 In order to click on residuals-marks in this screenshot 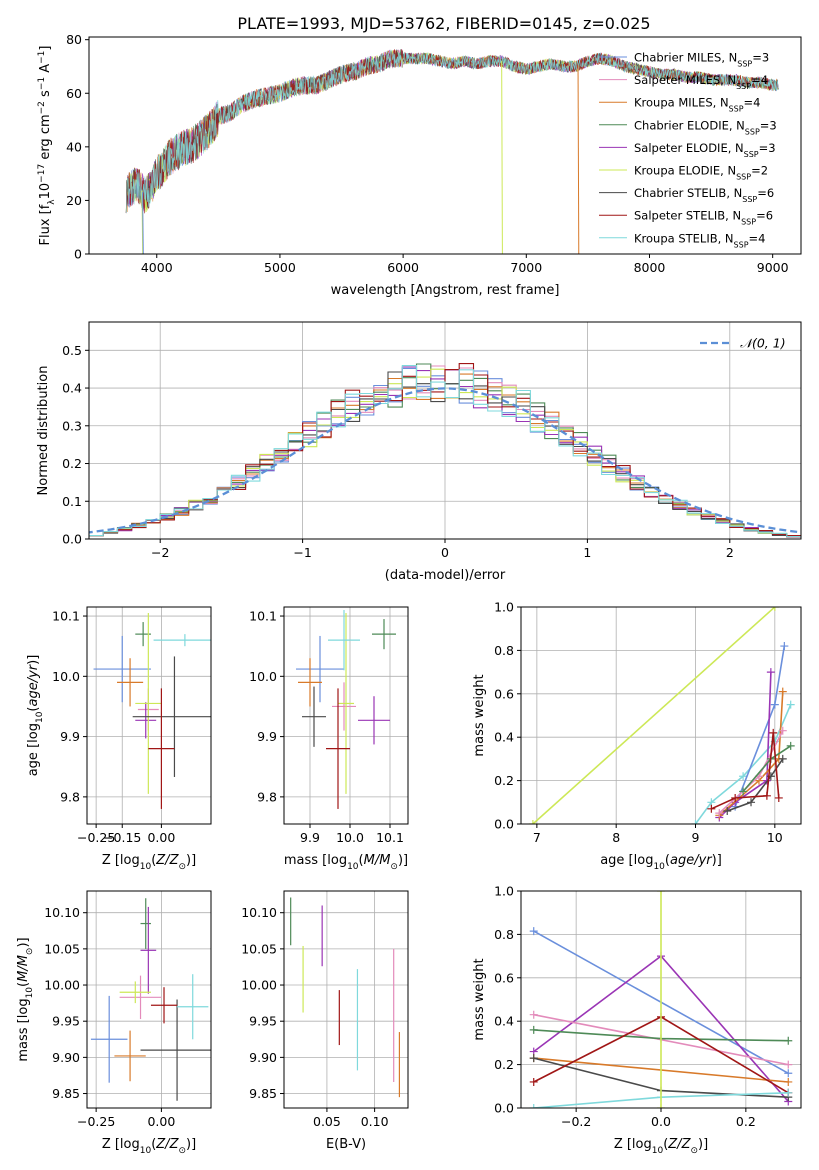, I will do `click(445, 450)`.